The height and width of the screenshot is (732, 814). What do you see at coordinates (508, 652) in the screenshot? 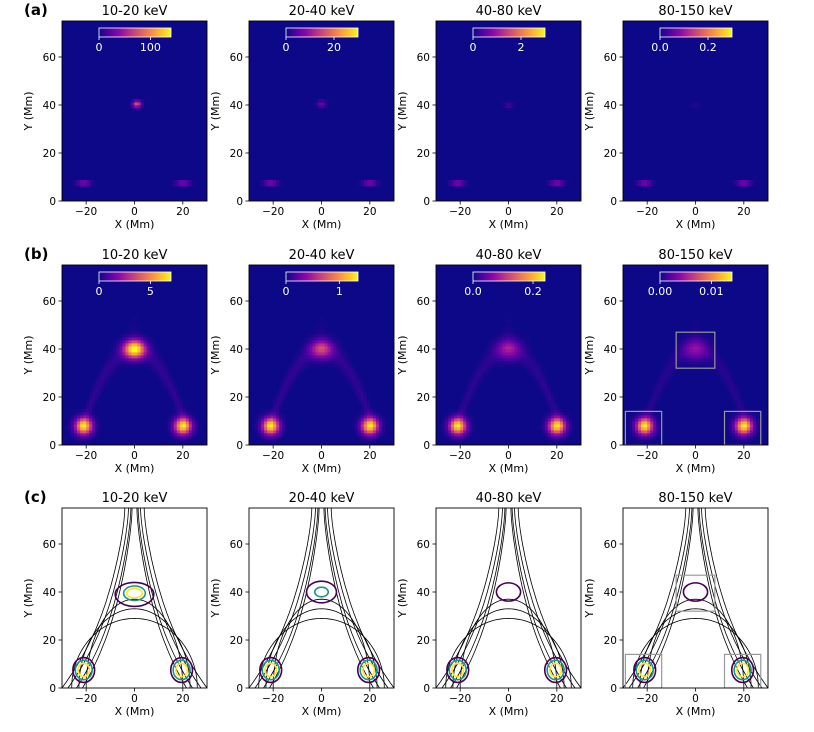
I see `field-line` at bounding box center [508, 652].